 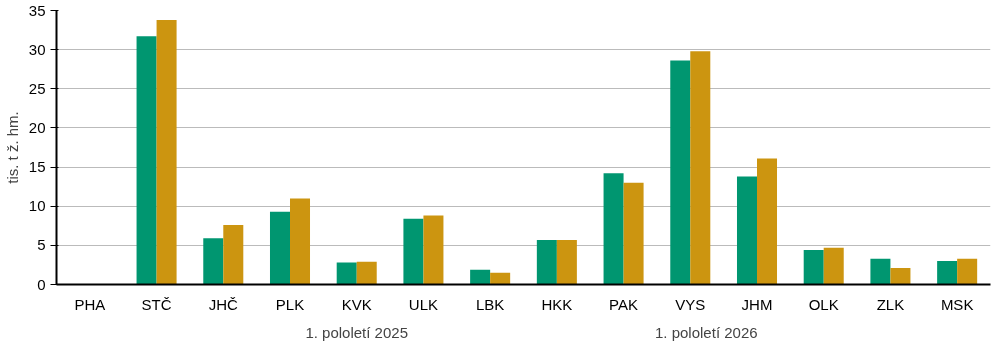 I want to click on x-tick-label: ULK, so click(x=423, y=304).